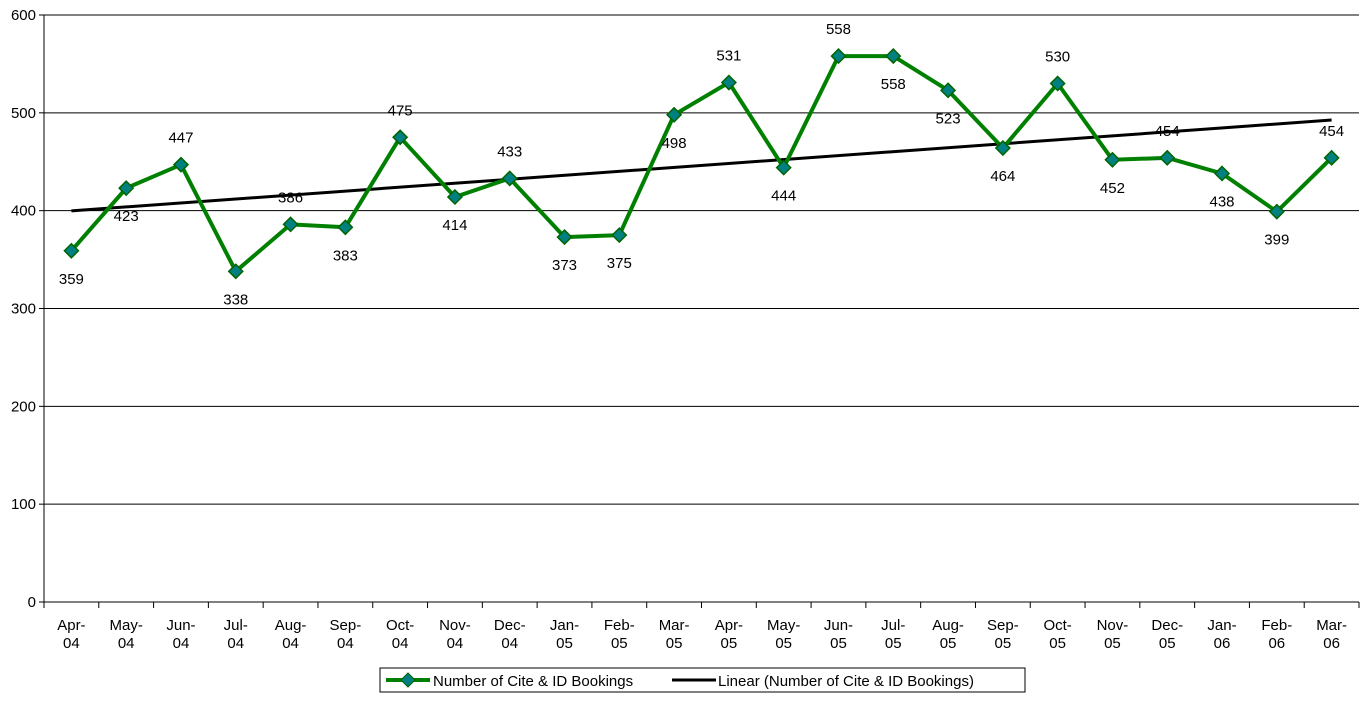 This screenshot has width=1366, height=708. Describe the element at coordinates (235, 299) in the screenshot. I see `data-label: 338` at that location.